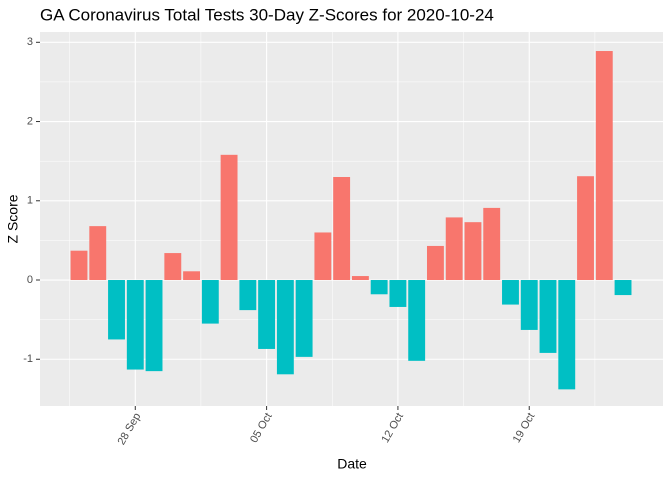 The height and width of the screenshot is (480, 672). What do you see at coordinates (392, 428) in the screenshot?
I see `x-tick-label: 12 Oct` at bounding box center [392, 428].